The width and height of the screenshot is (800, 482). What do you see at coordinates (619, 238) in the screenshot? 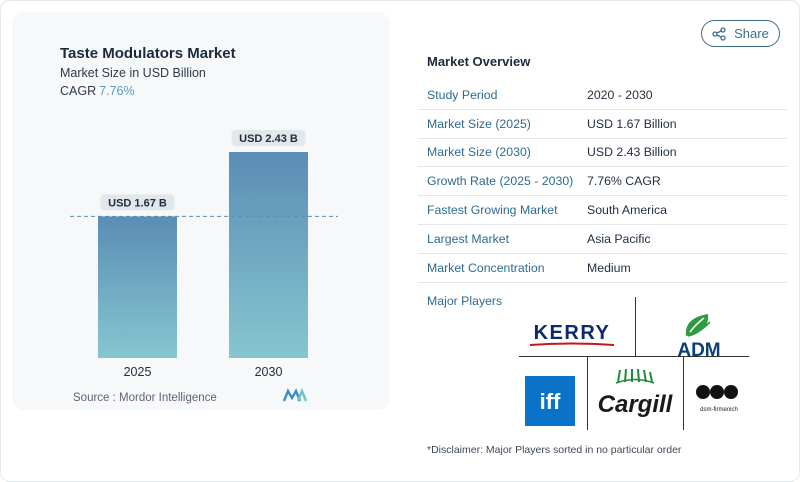
I see `row-value: Asia Pacific` at bounding box center [619, 238].